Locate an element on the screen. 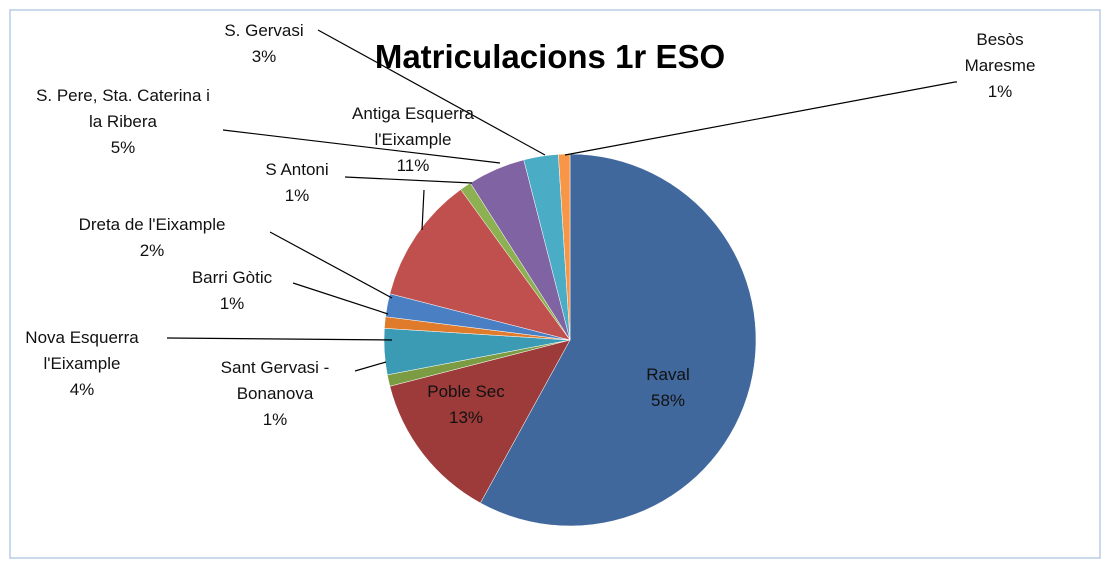  value-label: 5% is located at coordinates (123, 147).